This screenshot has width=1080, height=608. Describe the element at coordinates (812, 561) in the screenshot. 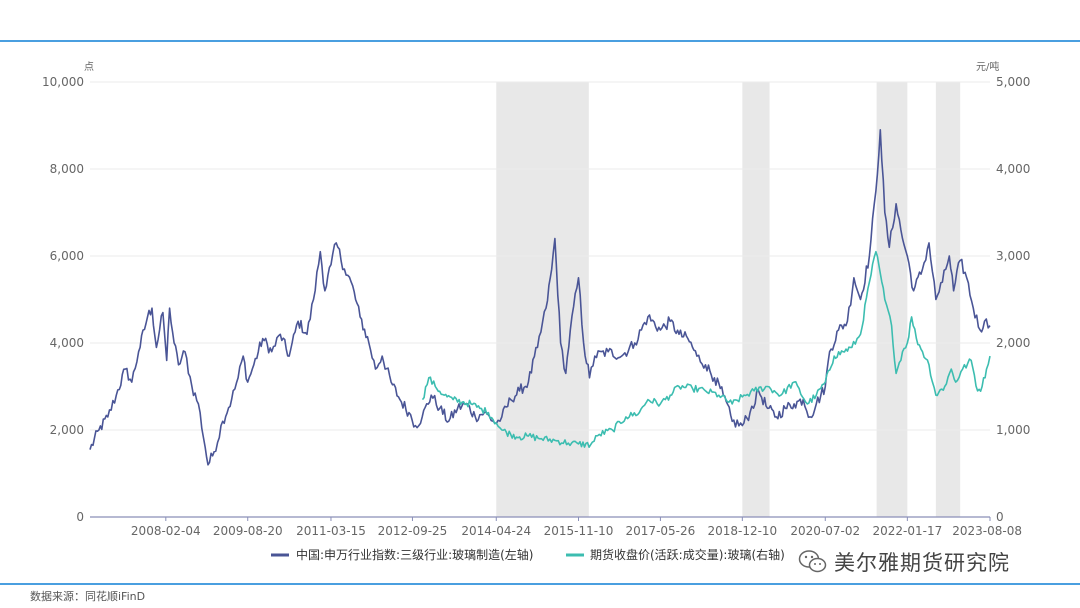

I see `wechat-icon` at that location.